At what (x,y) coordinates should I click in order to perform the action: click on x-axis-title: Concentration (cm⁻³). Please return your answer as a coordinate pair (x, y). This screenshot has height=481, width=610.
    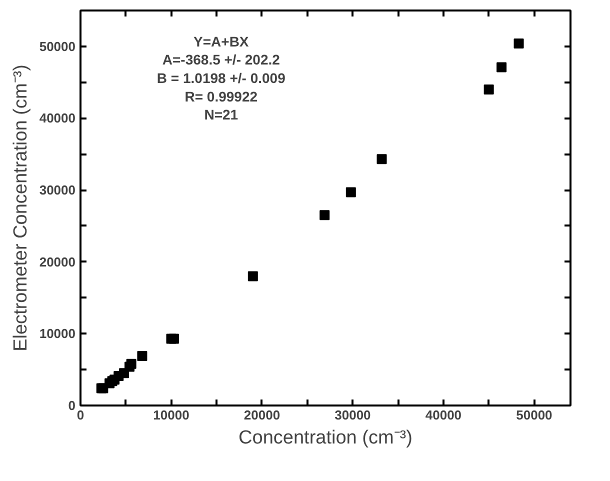
    Looking at the image, I should click on (325, 438).